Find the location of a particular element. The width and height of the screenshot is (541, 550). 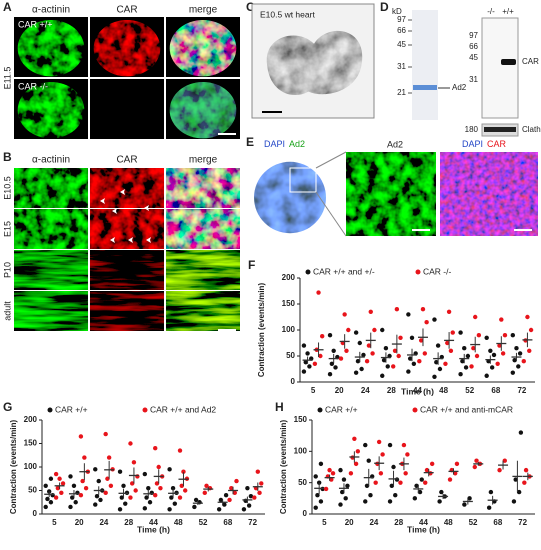

y-tick-label: 100 is located at coordinates (301, 450).